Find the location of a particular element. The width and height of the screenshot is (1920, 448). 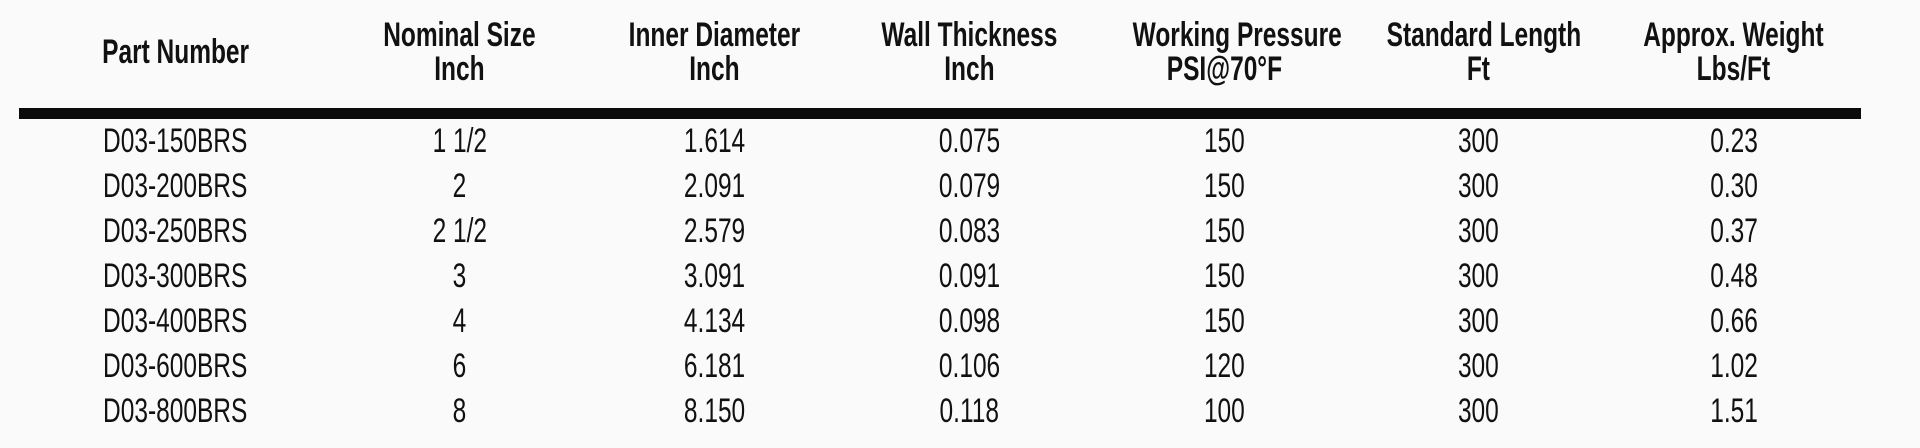

table-row: D03-600BRS 6 6.181 0.106 120 300 1.02 is located at coordinates (940, 366).